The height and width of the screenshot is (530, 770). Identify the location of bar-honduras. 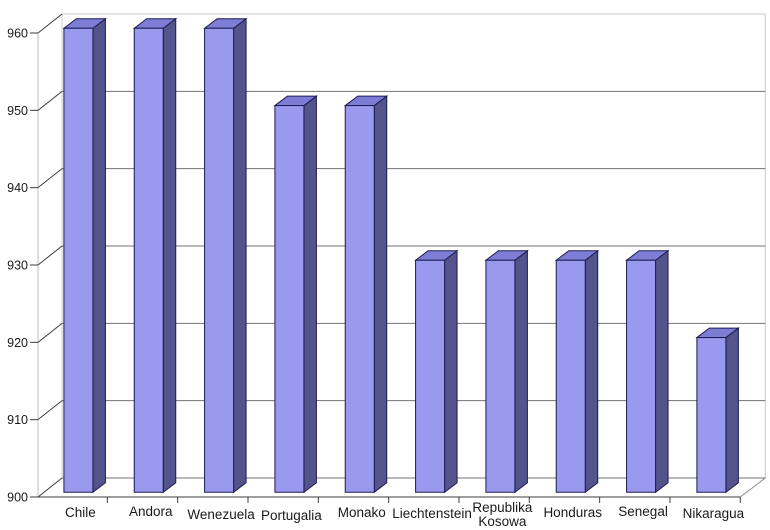
(577, 371).